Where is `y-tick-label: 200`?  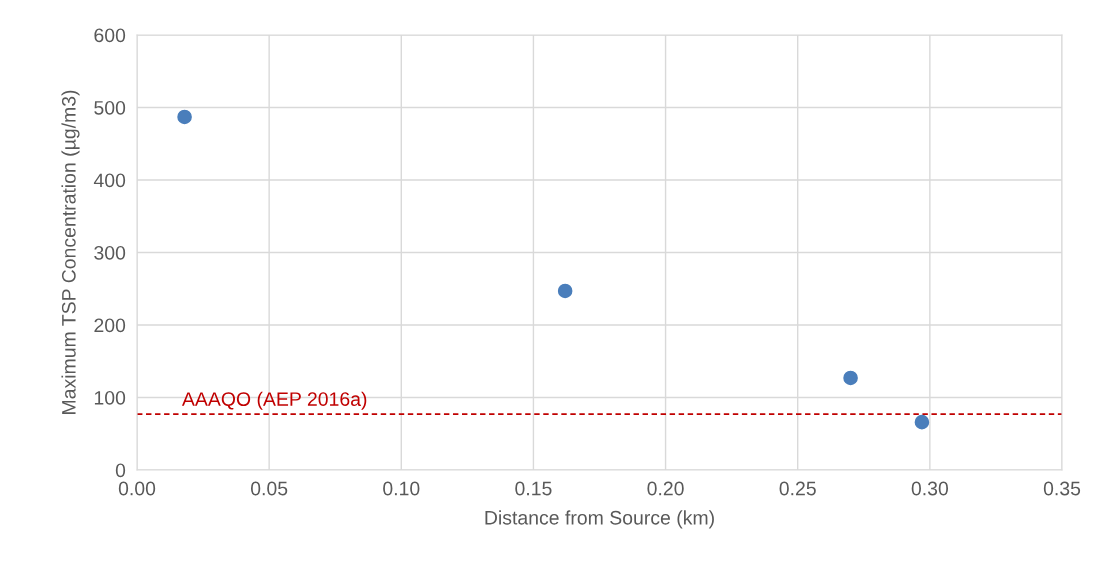
y-tick-label: 200 is located at coordinates (110, 325).